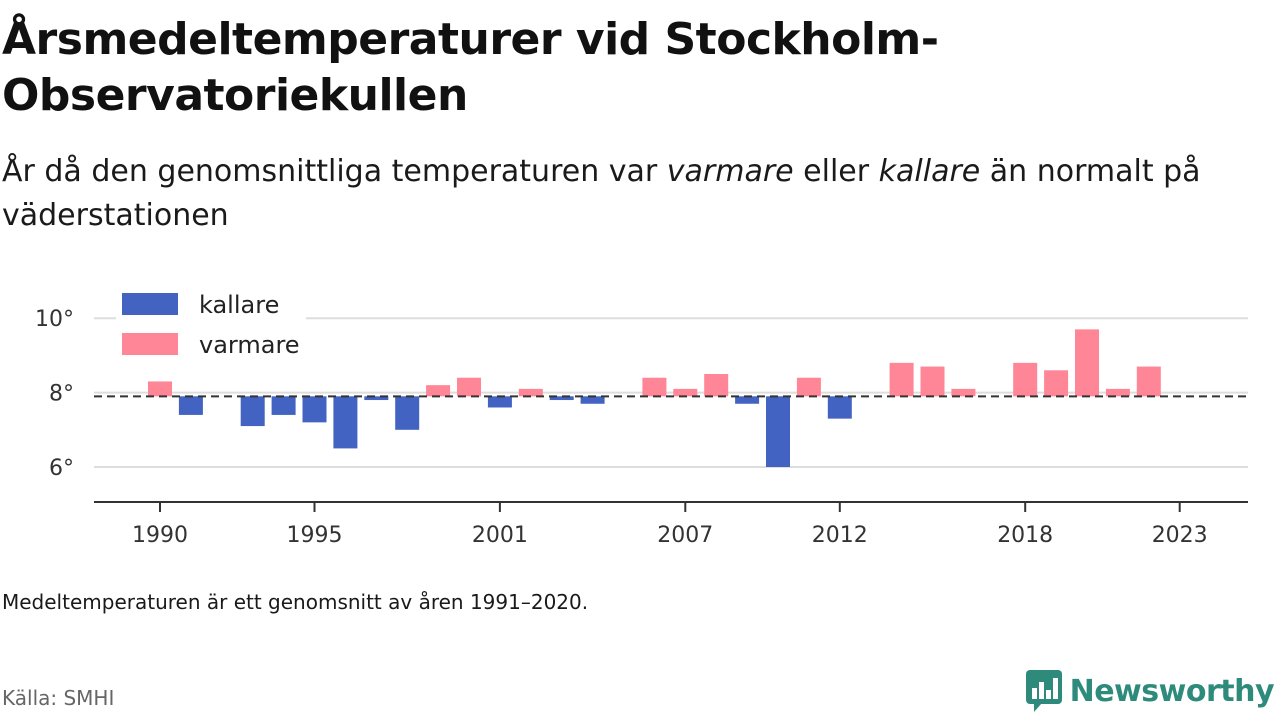 This screenshot has height=720, width=1280. I want to click on bar-1996, so click(345, 422).